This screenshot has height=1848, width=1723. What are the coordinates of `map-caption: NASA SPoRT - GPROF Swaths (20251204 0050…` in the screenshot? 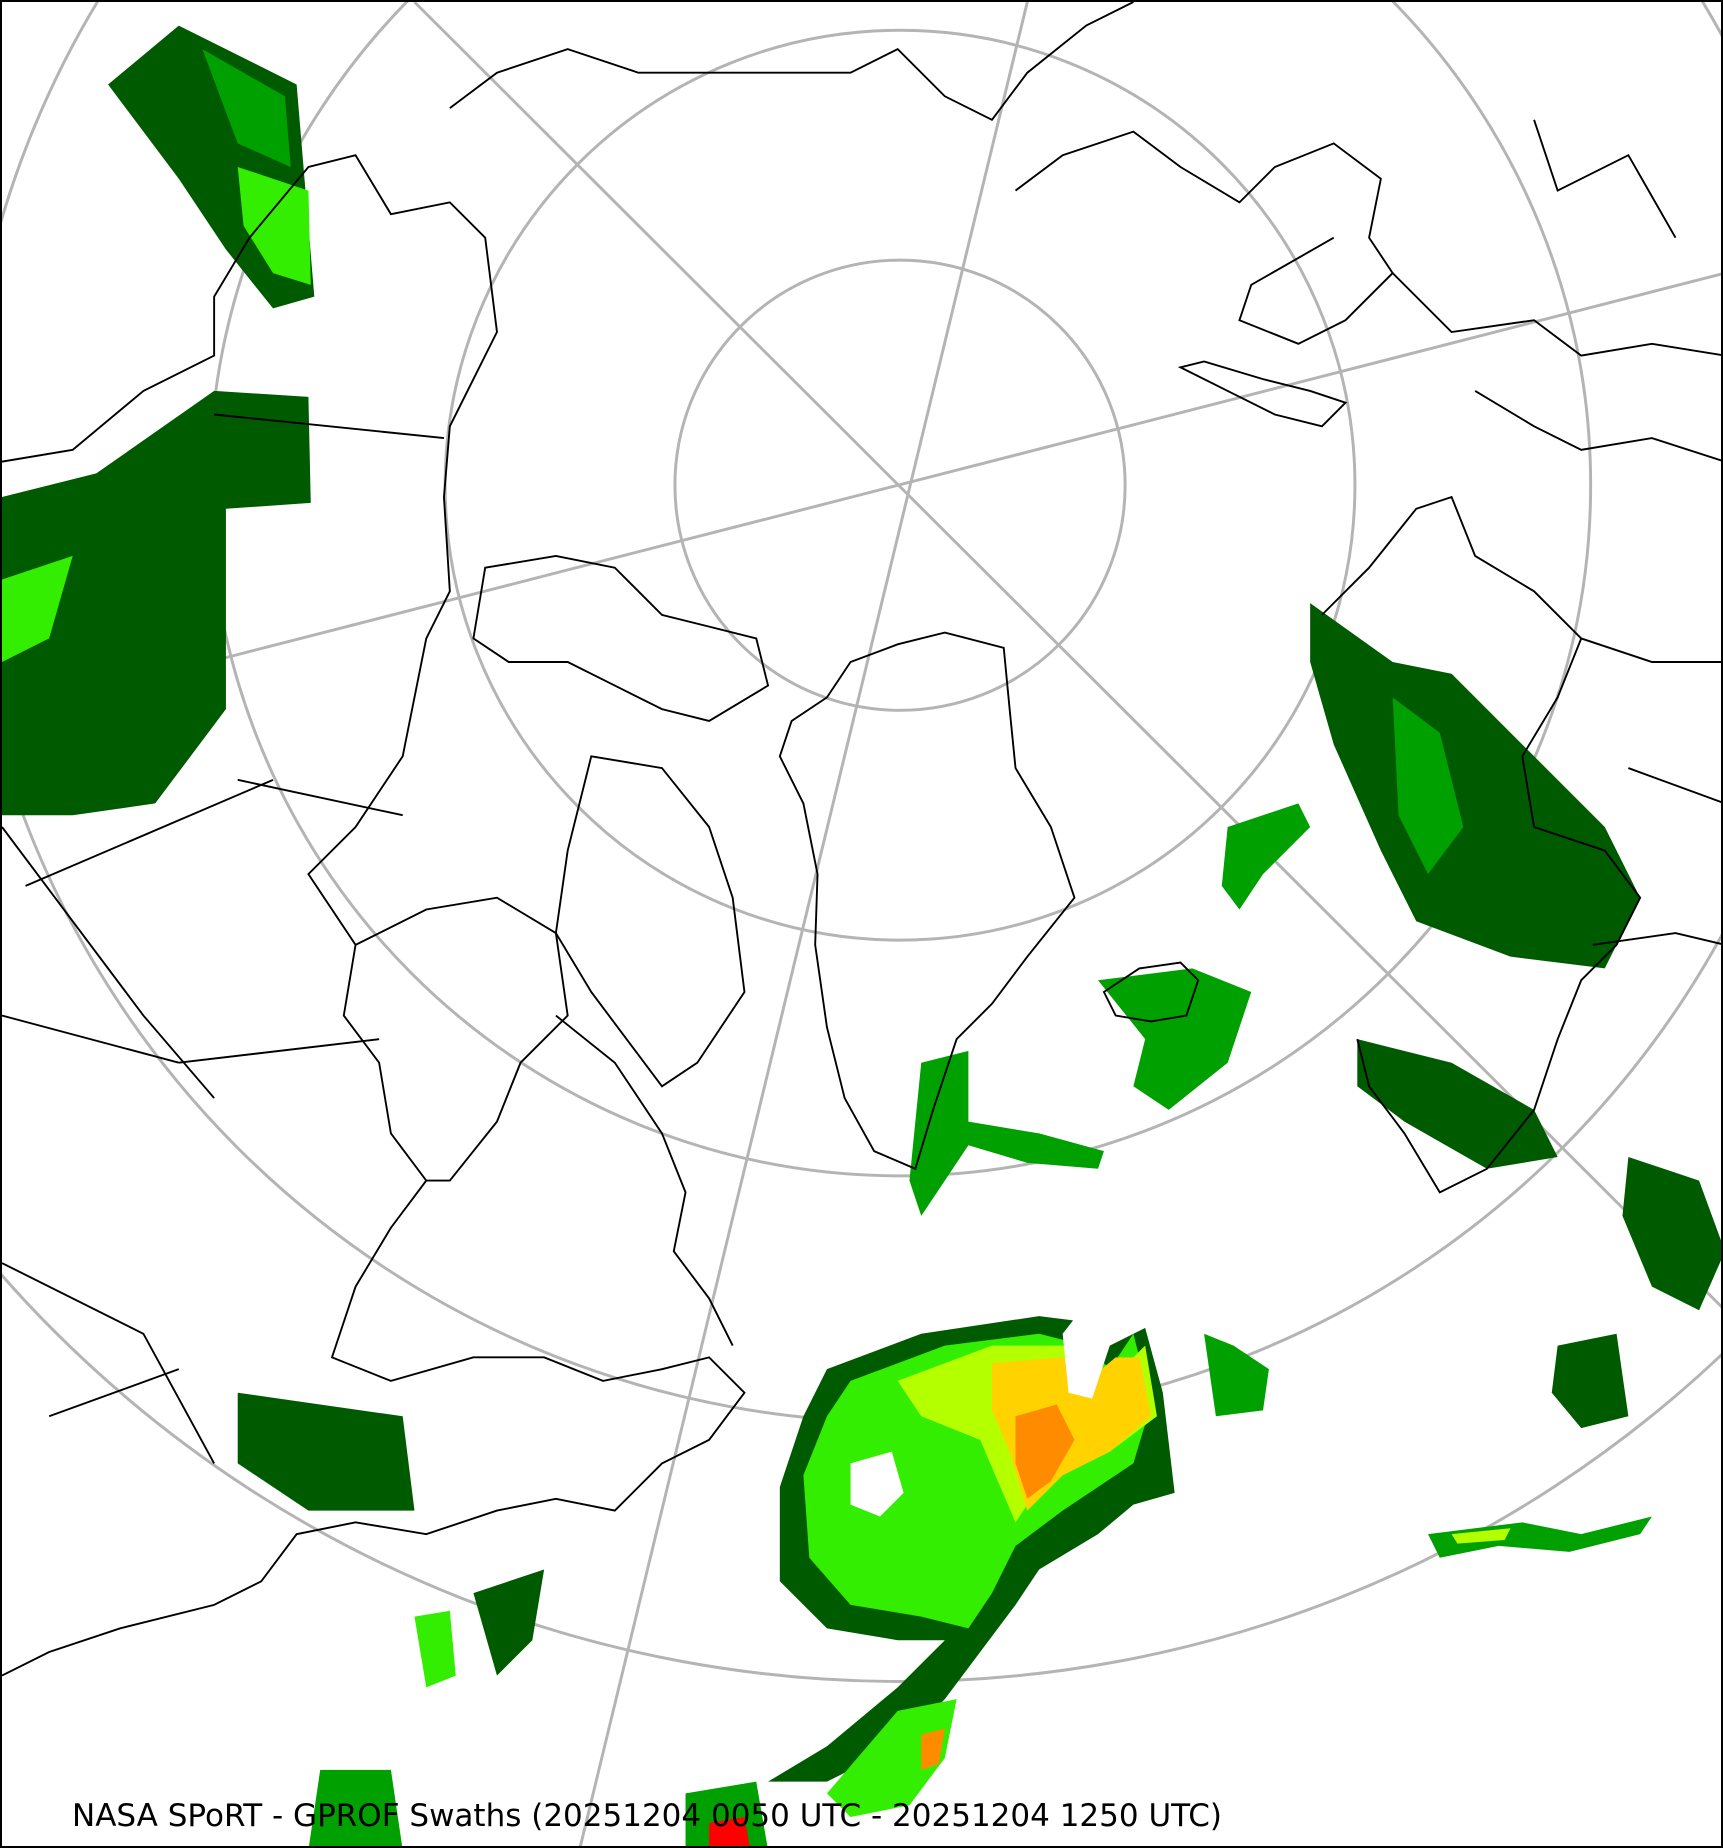 It's located at (647, 1816).